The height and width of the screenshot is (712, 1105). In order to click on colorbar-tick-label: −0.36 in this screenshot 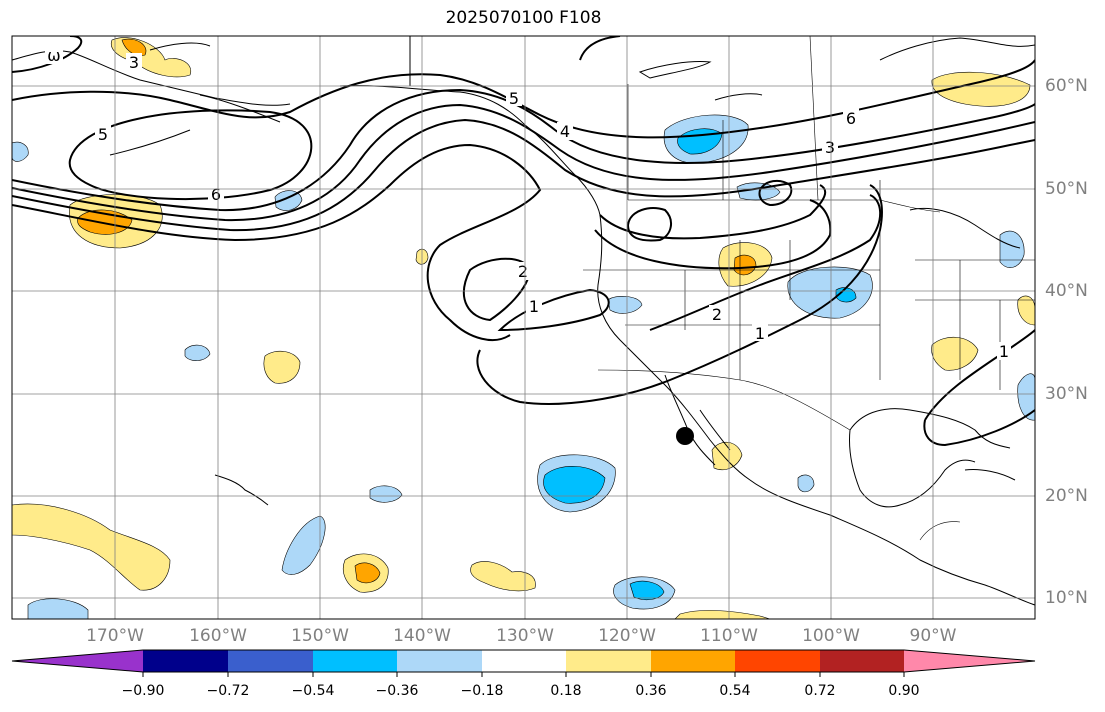, I will do `click(397, 691)`.